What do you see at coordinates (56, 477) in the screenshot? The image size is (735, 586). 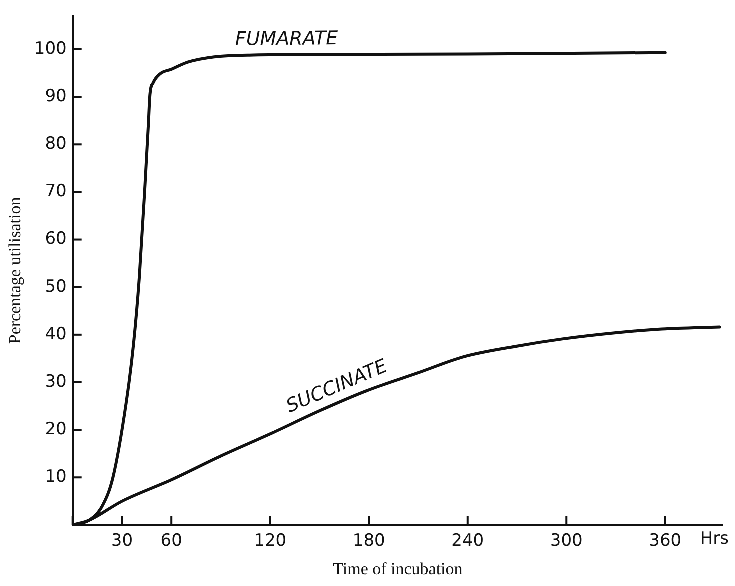 I see `y-tick-label: 10` at bounding box center [56, 477].